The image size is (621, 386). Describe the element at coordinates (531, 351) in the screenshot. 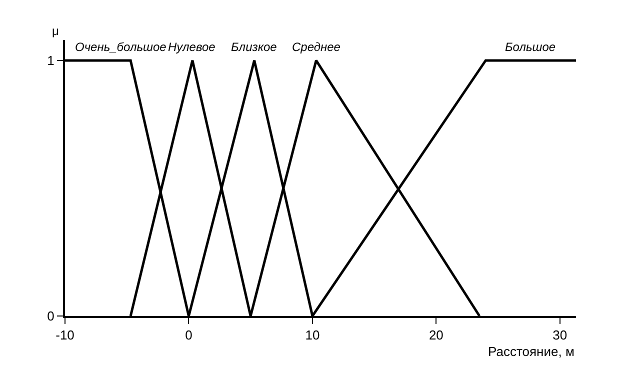

I see `x-axis-title: Расстояние, м` at that location.